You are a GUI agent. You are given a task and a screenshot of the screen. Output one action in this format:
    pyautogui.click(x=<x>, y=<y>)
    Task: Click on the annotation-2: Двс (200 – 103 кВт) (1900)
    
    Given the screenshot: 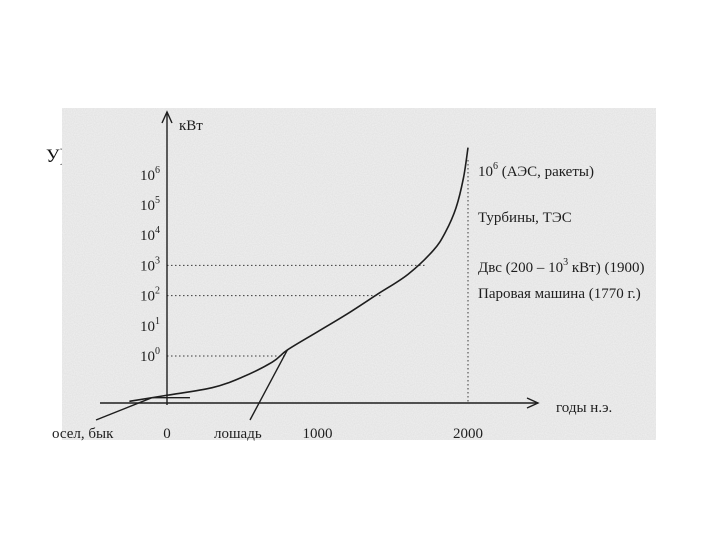 What is the action you would take?
    pyautogui.click(x=561, y=266)
    